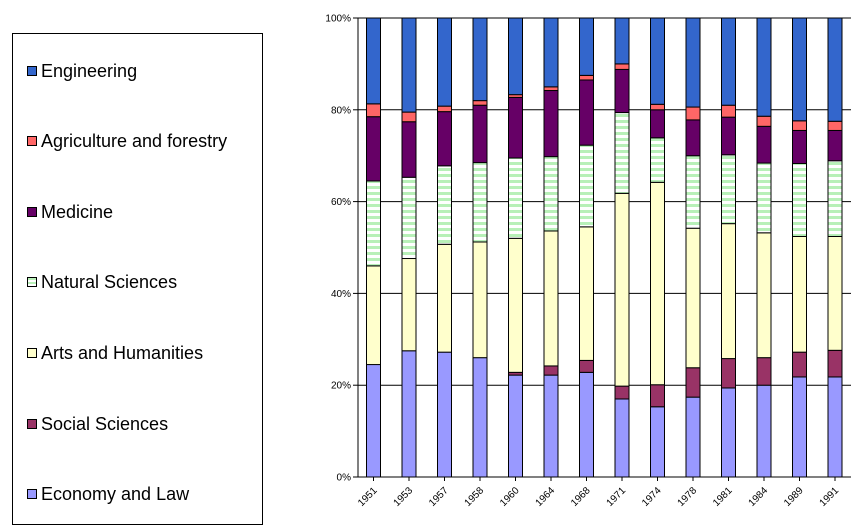  I want to click on legend-label: Arts and Humanities, so click(122, 352).